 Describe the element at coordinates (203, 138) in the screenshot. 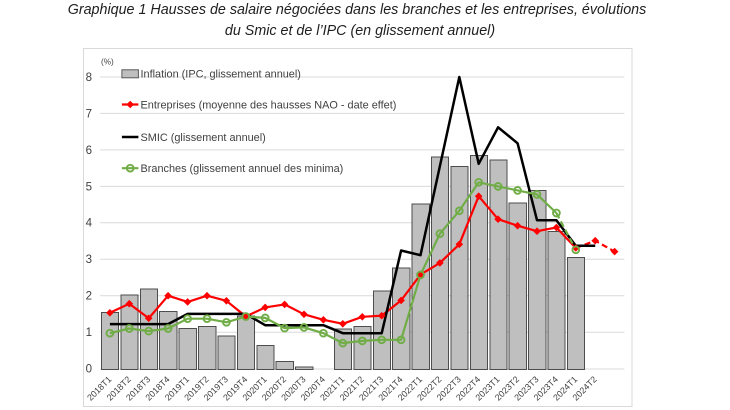

I see `svg-text: SMIC (glissement annuel)` at that location.